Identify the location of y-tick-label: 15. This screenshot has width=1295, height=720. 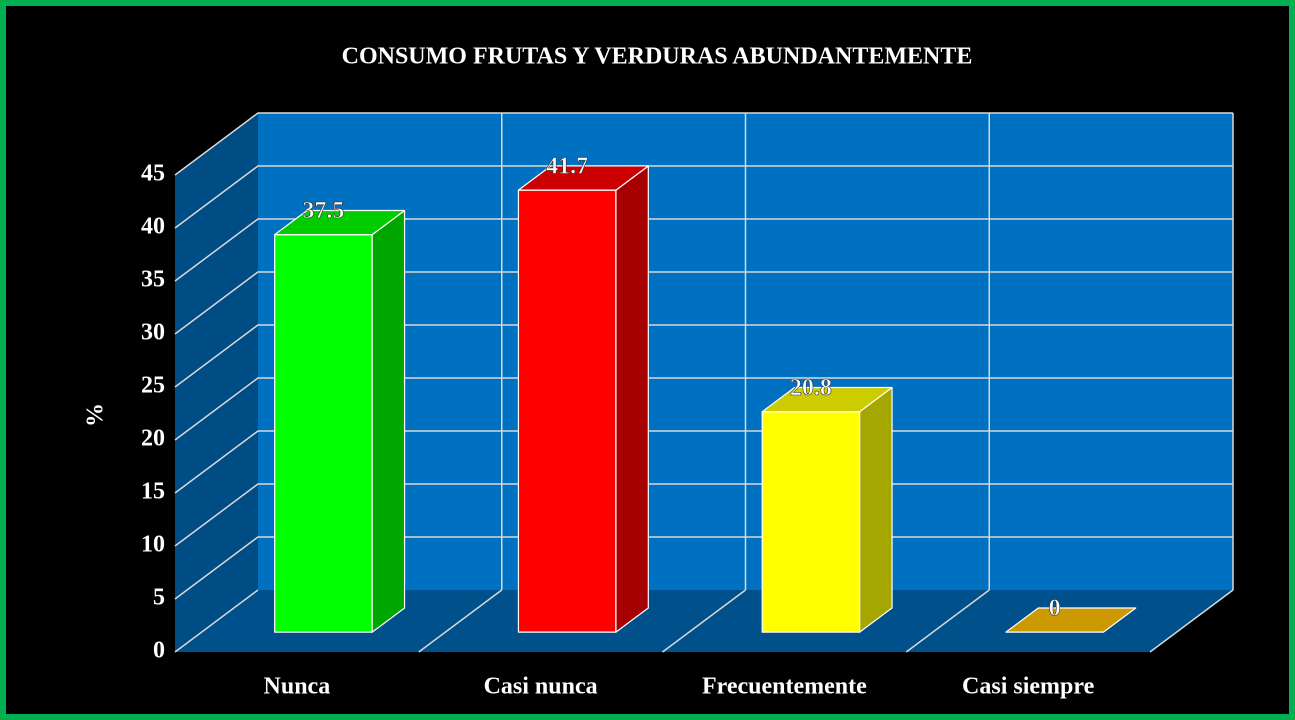
(153, 492).